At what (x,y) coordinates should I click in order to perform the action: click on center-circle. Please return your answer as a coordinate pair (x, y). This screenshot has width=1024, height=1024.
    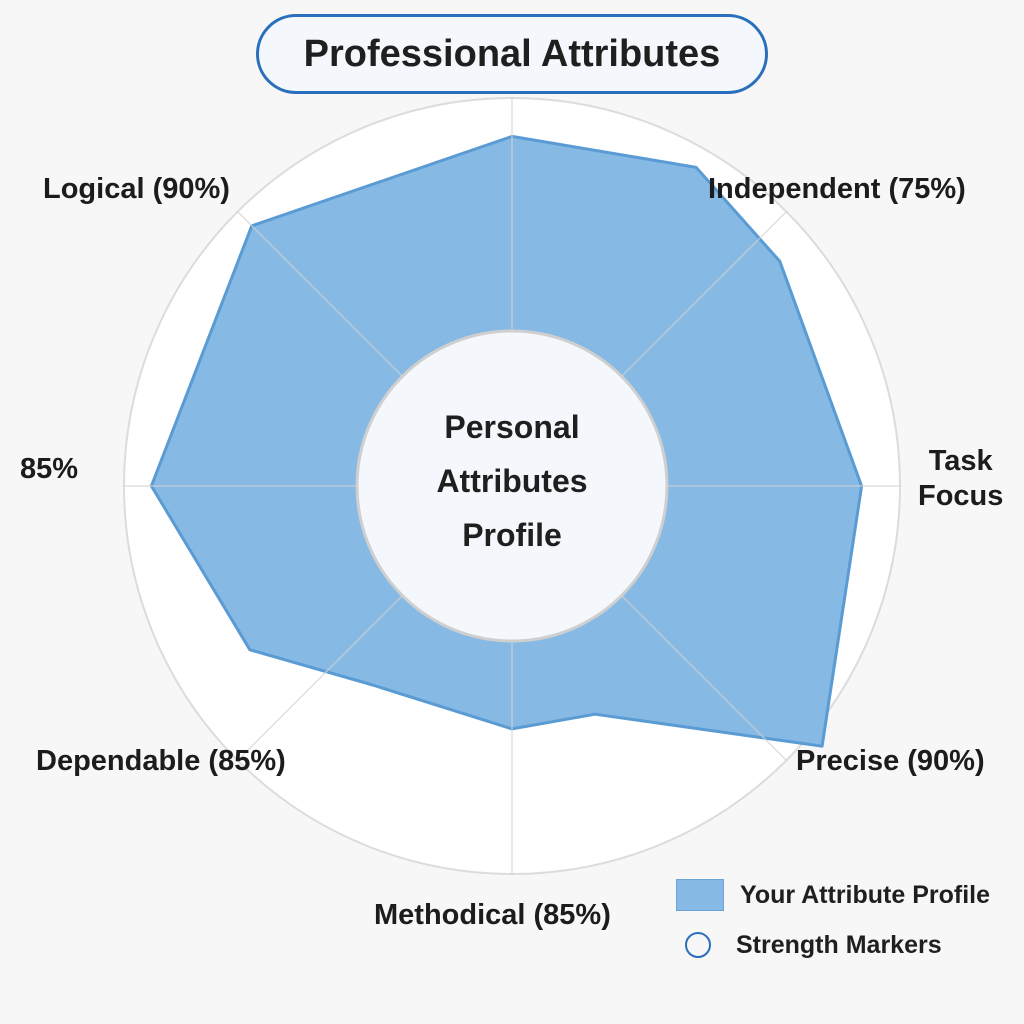
    Looking at the image, I should click on (512, 486).